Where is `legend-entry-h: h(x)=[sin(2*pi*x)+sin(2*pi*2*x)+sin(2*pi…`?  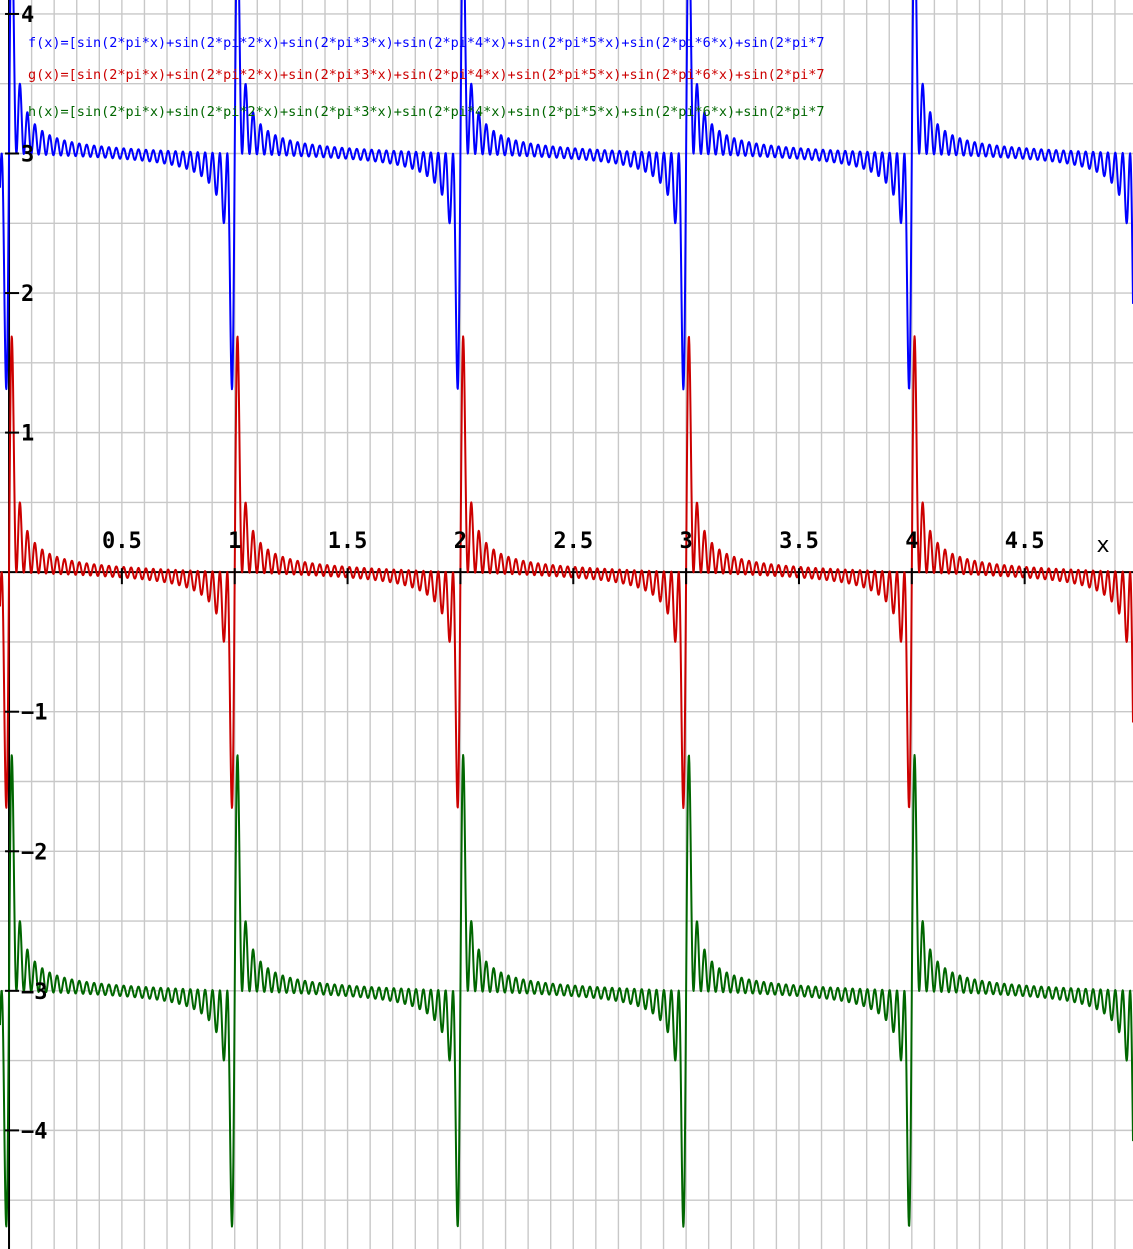
legend-entry-h: h(x)=[sin(2*pi*x)+sin(2*pi*2*x)+sin(2*pi… is located at coordinates (426, 112).